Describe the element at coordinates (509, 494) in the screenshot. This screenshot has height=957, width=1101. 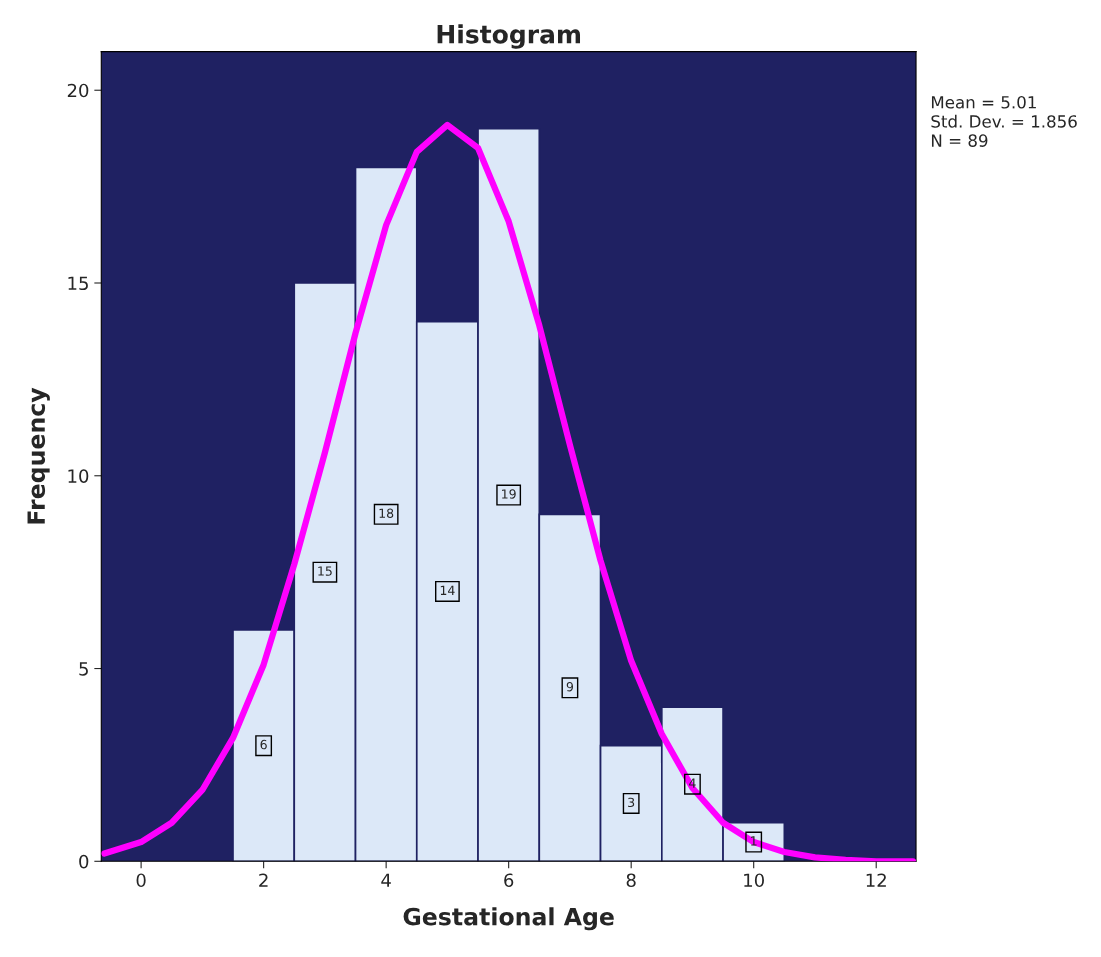
I see `data-label: 19` at that location.